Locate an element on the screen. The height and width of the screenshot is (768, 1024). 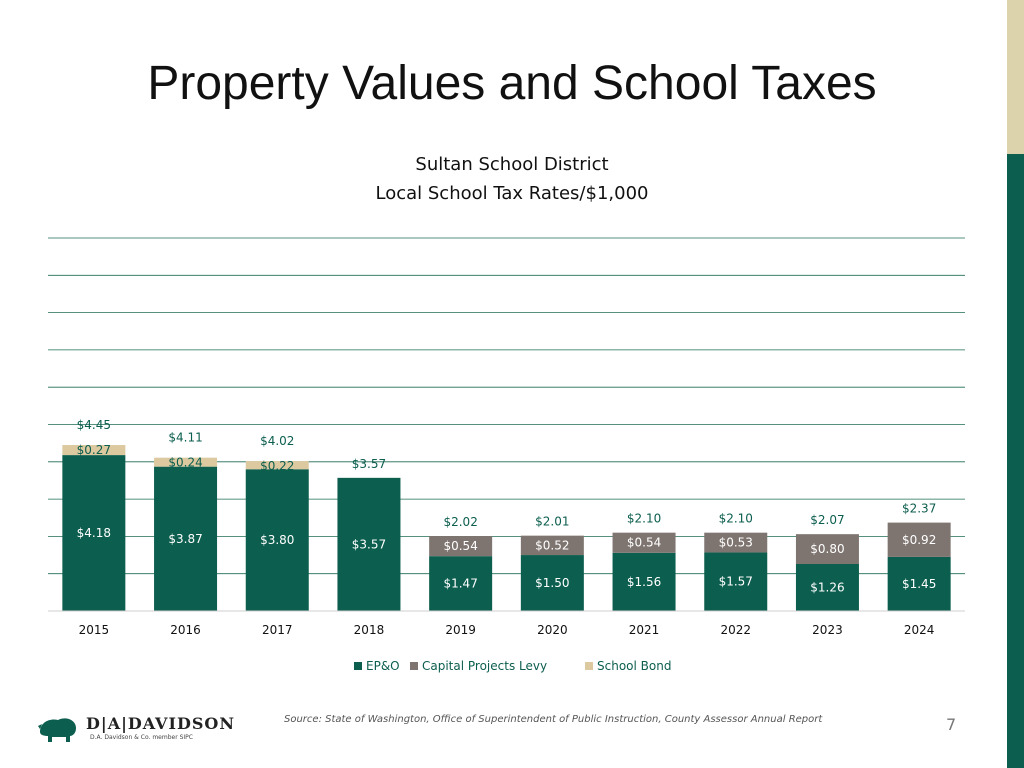
data-label: $1.45 is located at coordinates (919, 584).